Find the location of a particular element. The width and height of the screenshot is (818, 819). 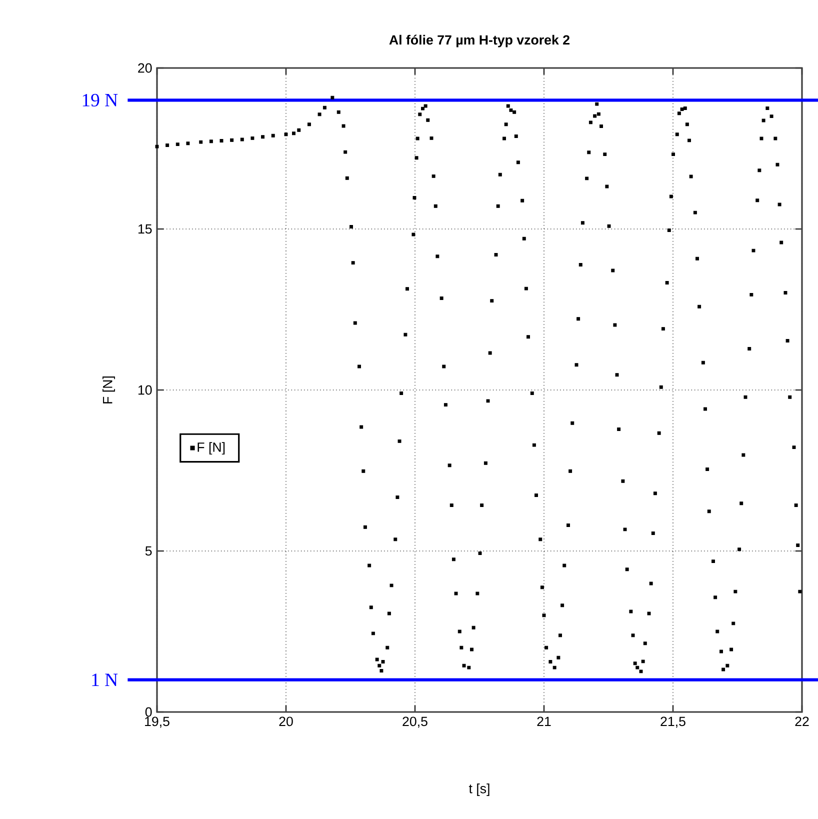

y-tick-label: 5 is located at coordinates (148, 551).